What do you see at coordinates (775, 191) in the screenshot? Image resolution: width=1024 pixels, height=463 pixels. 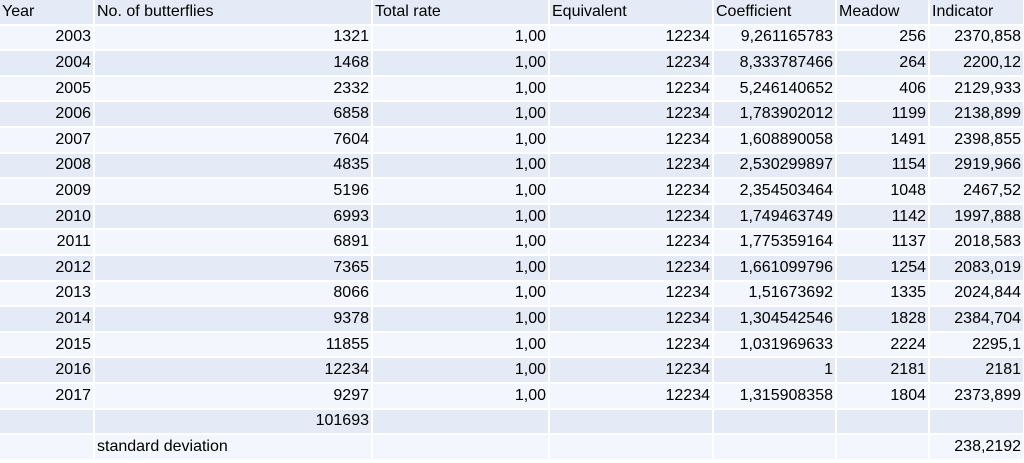 I see `coefficient-cell: 2,354503464` at bounding box center [775, 191].